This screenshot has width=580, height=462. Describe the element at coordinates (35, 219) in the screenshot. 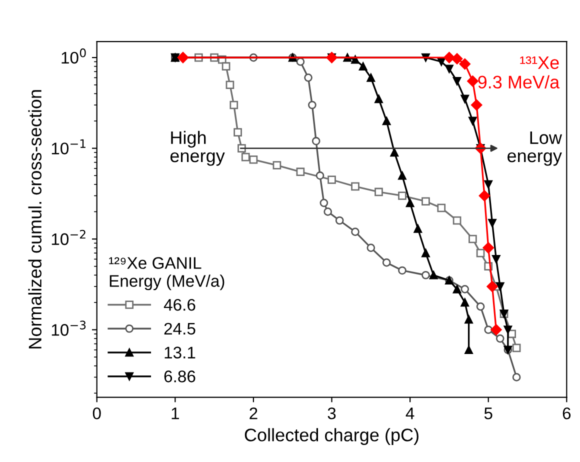

I see `y-axis-title: Normalized cumul. cross-section` at that location.